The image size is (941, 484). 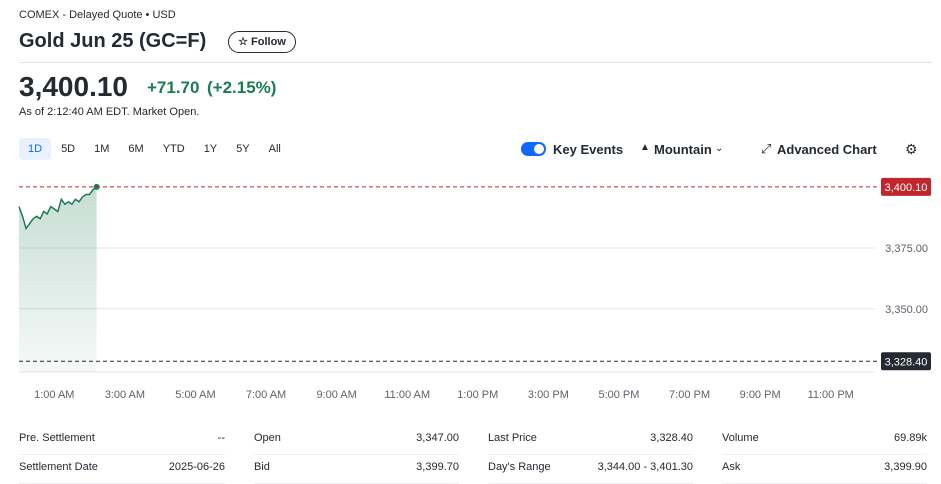 I want to click on stat-value: 3,344.00 - 3,401.30, so click(x=645, y=467).